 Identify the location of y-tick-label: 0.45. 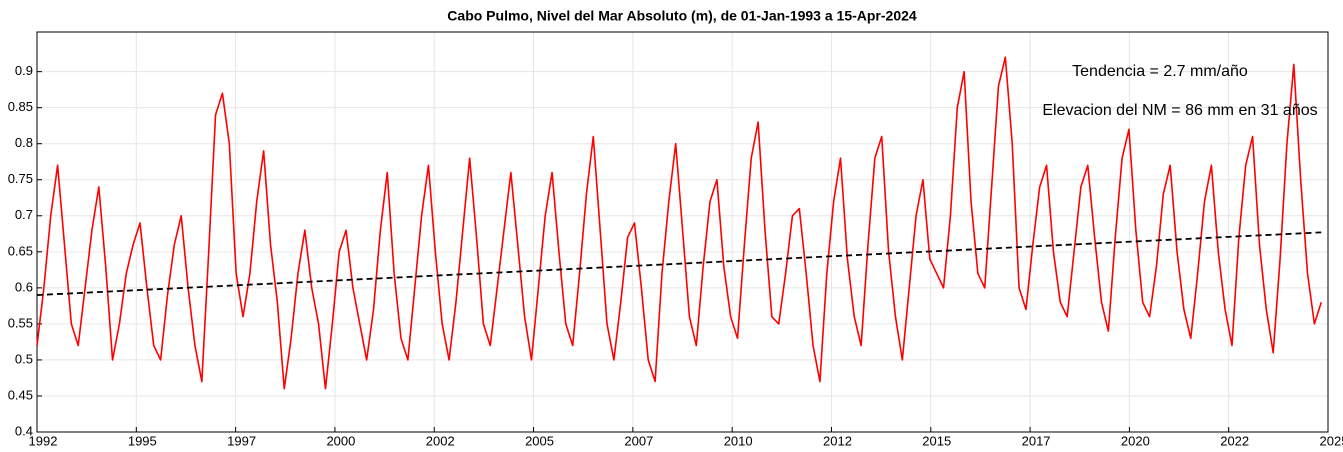
(20, 394).